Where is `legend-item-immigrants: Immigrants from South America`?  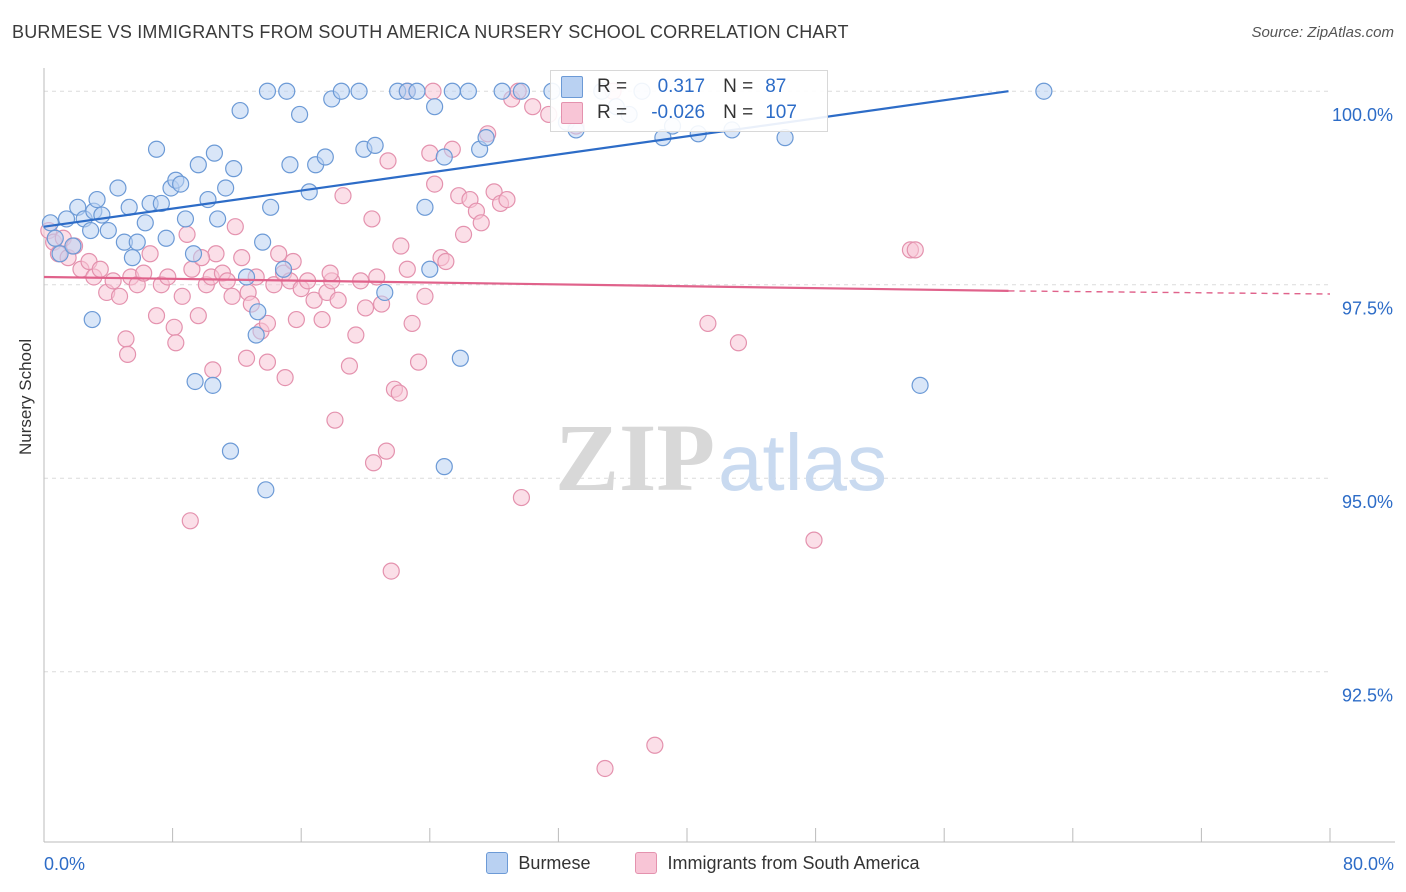 legend-item-immigrants: Immigrants from South America is located at coordinates (777, 863).